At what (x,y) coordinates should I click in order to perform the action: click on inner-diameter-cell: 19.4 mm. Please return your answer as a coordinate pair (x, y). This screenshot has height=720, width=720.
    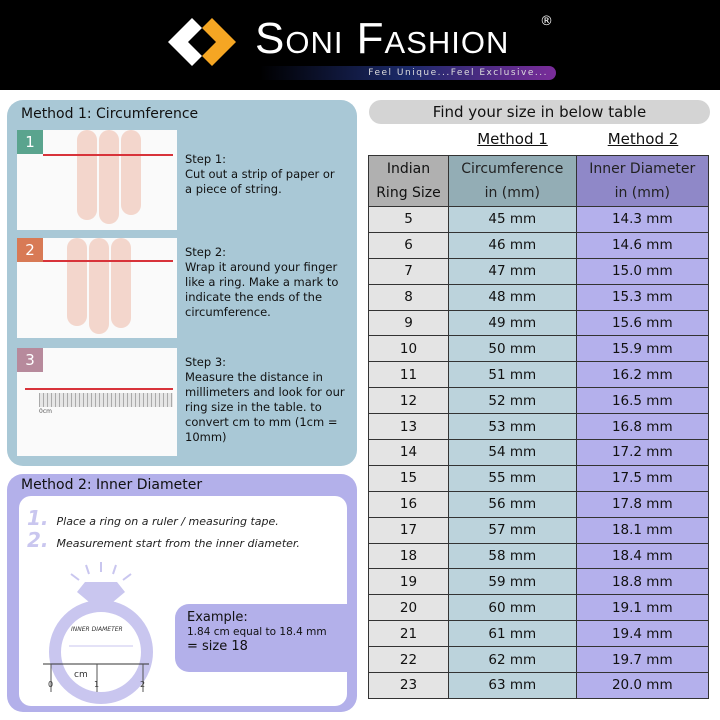
    Looking at the image, I should click on (642, 634).